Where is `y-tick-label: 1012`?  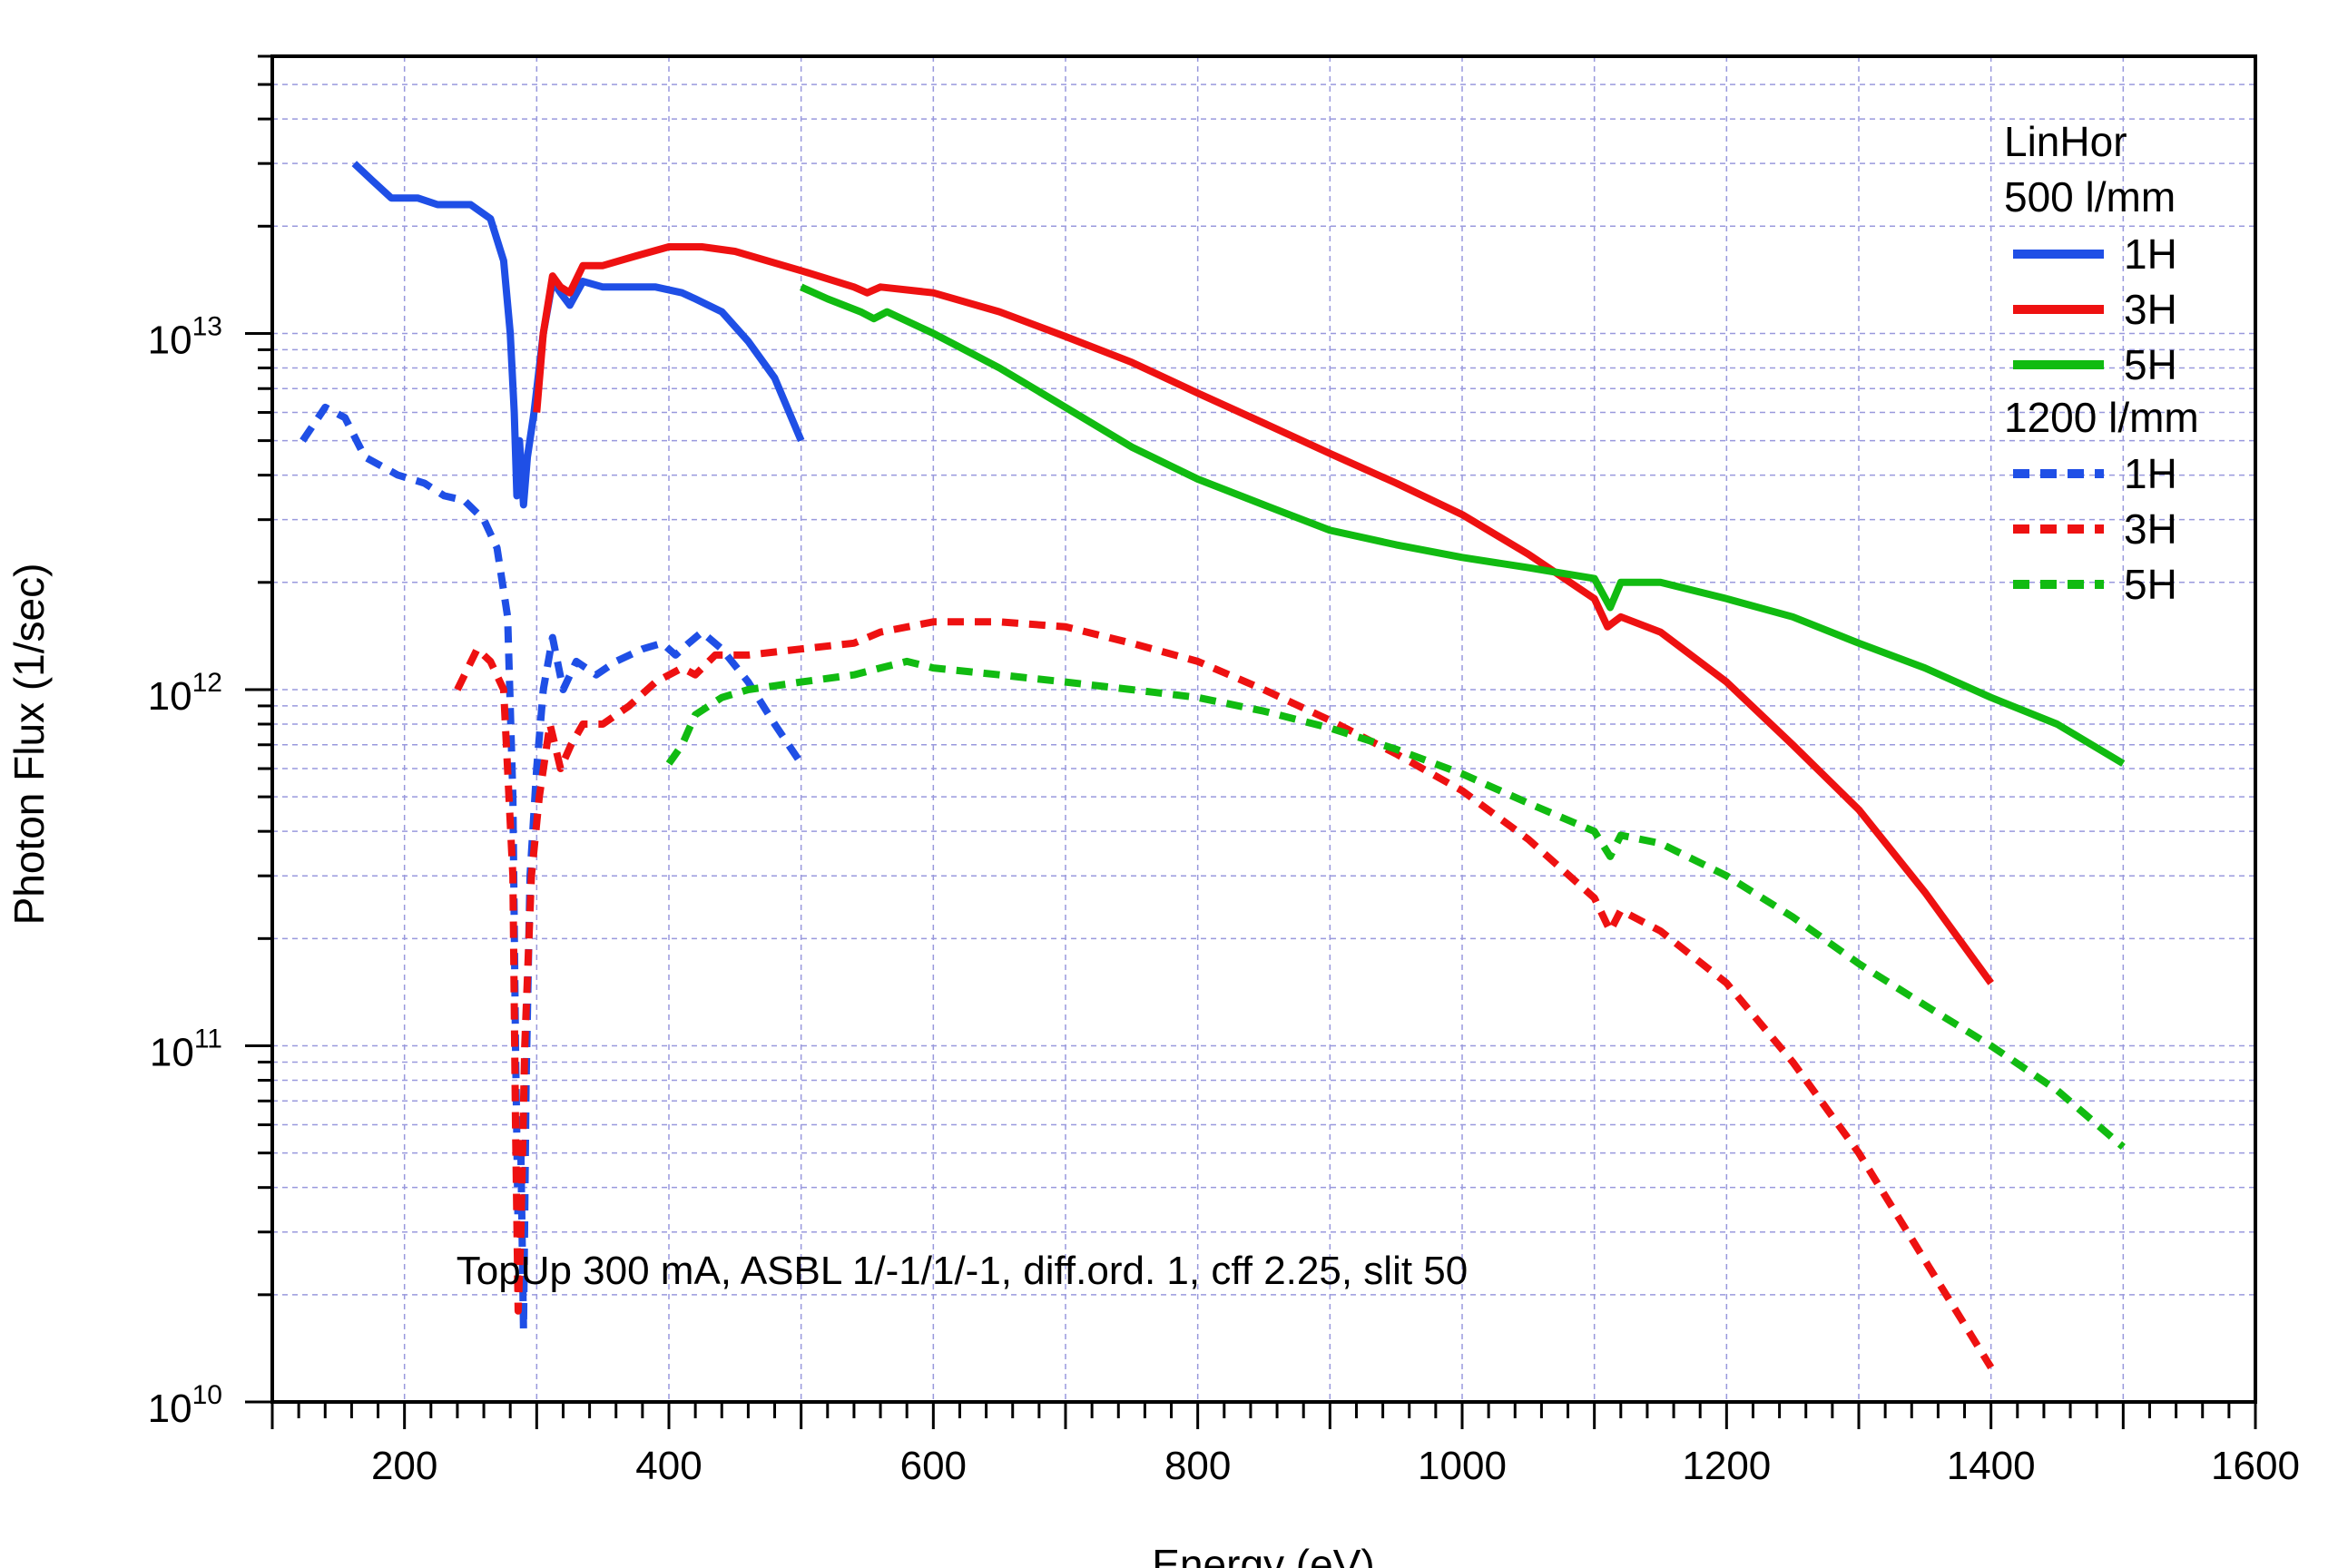
y-tick-label: 1012 is located at coordinates (185, 693).